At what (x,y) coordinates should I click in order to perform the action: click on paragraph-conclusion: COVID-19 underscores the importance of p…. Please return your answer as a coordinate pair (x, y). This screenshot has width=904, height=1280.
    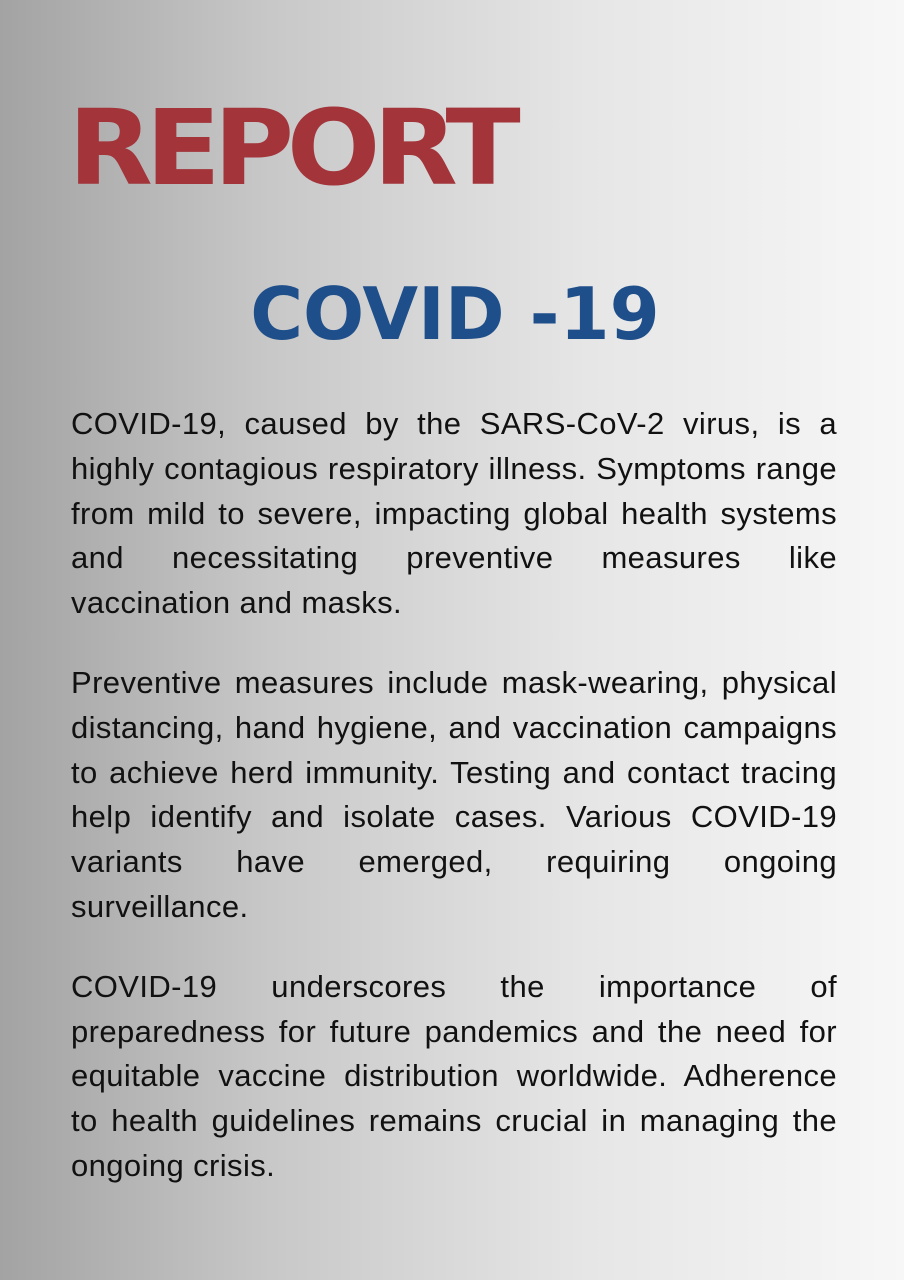
    Looking at the image, I should click on (454, 1075).